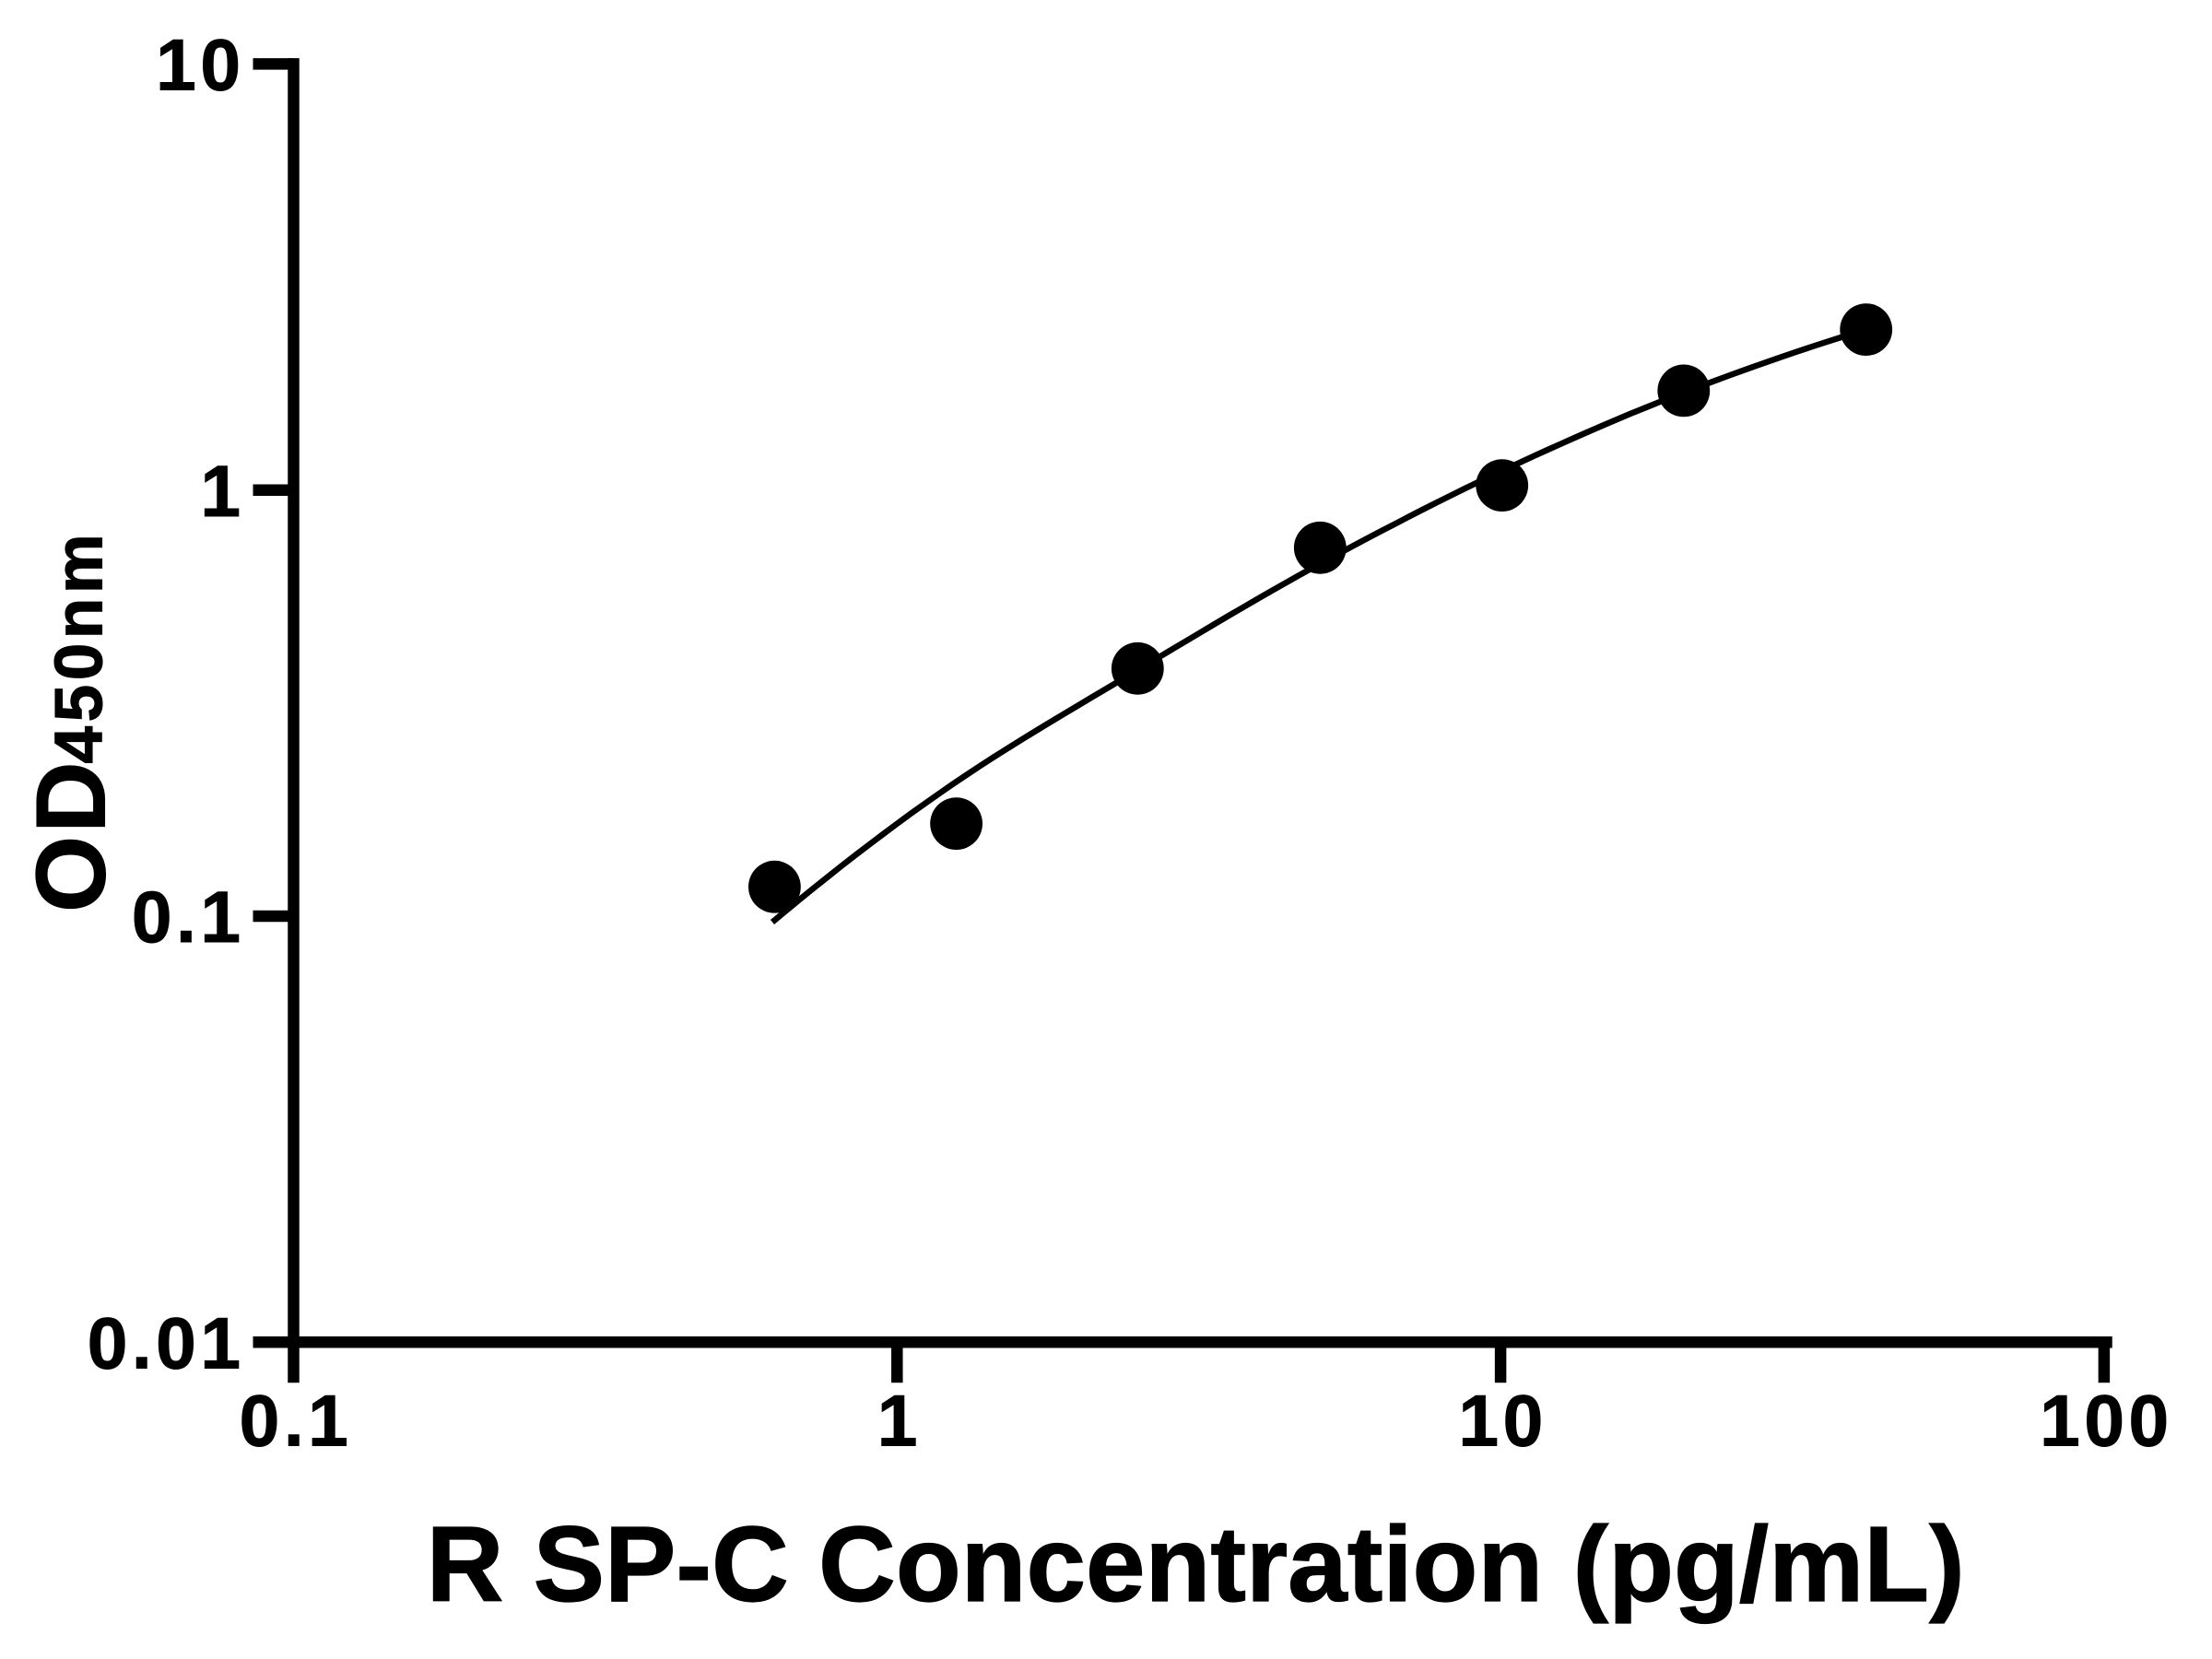  I want to click on svg-text: R SP-C Concentration (pg/mL), so click(1196, 1564).